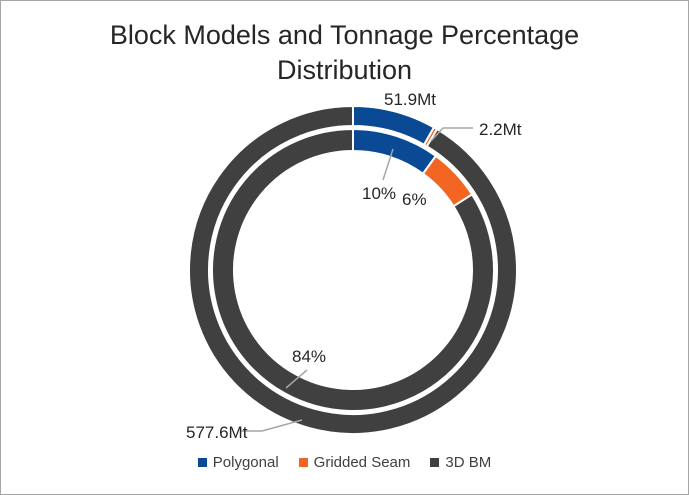 The height and width of the screenshot is (495, 689). Describe the element at coordinates (388, 164) in the screenshot. I see `inner-ring-label-polygonal-leader-line` at that location.